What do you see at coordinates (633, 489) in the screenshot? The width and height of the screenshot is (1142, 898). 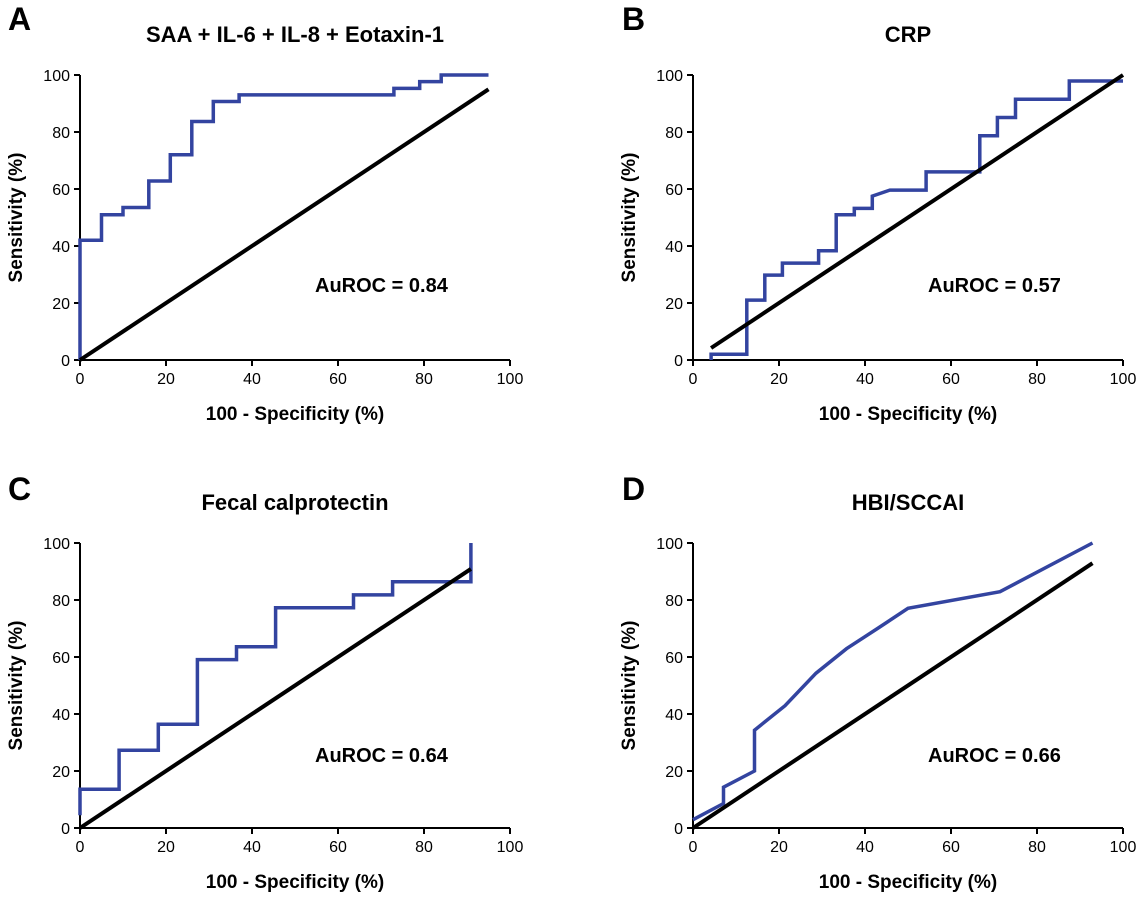 I see `panel-letter: D` at bounding box center [633, 489].